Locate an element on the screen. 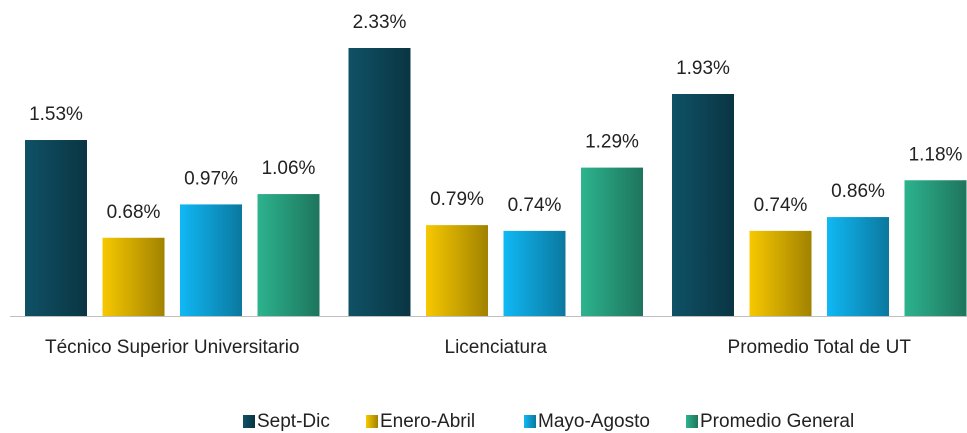  data-label: 0.97% is located at coordinates (211, 178).